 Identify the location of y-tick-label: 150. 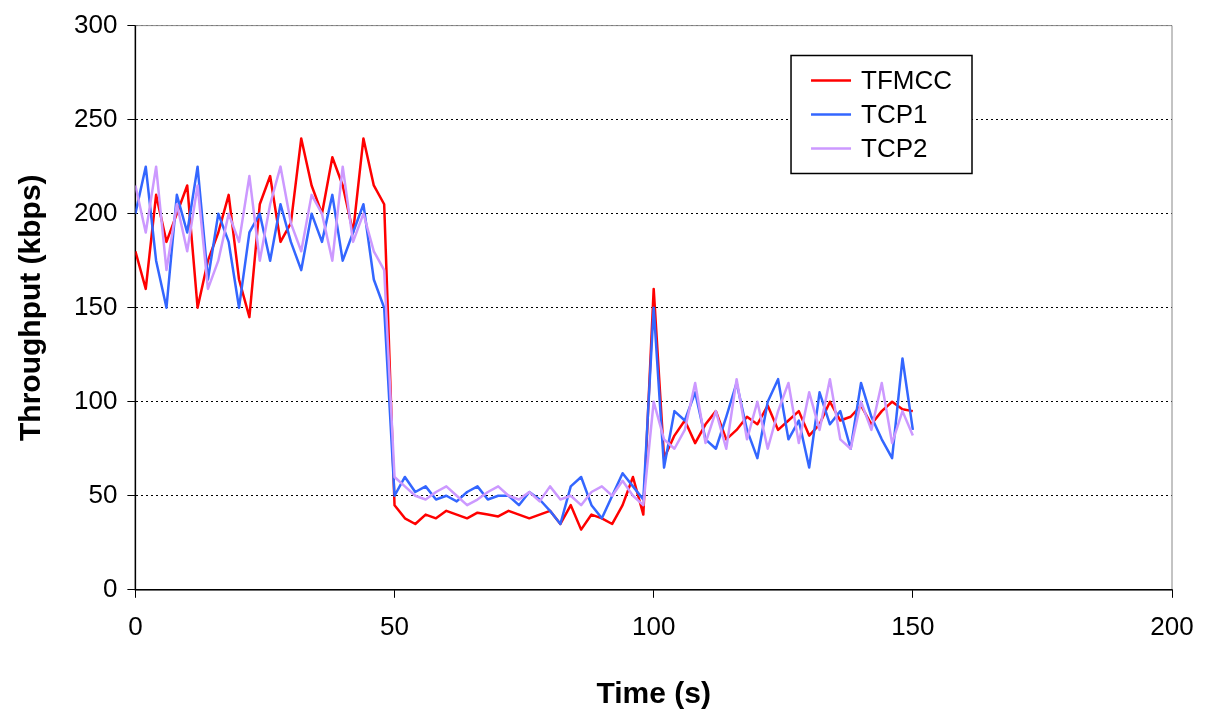
(95, 305).